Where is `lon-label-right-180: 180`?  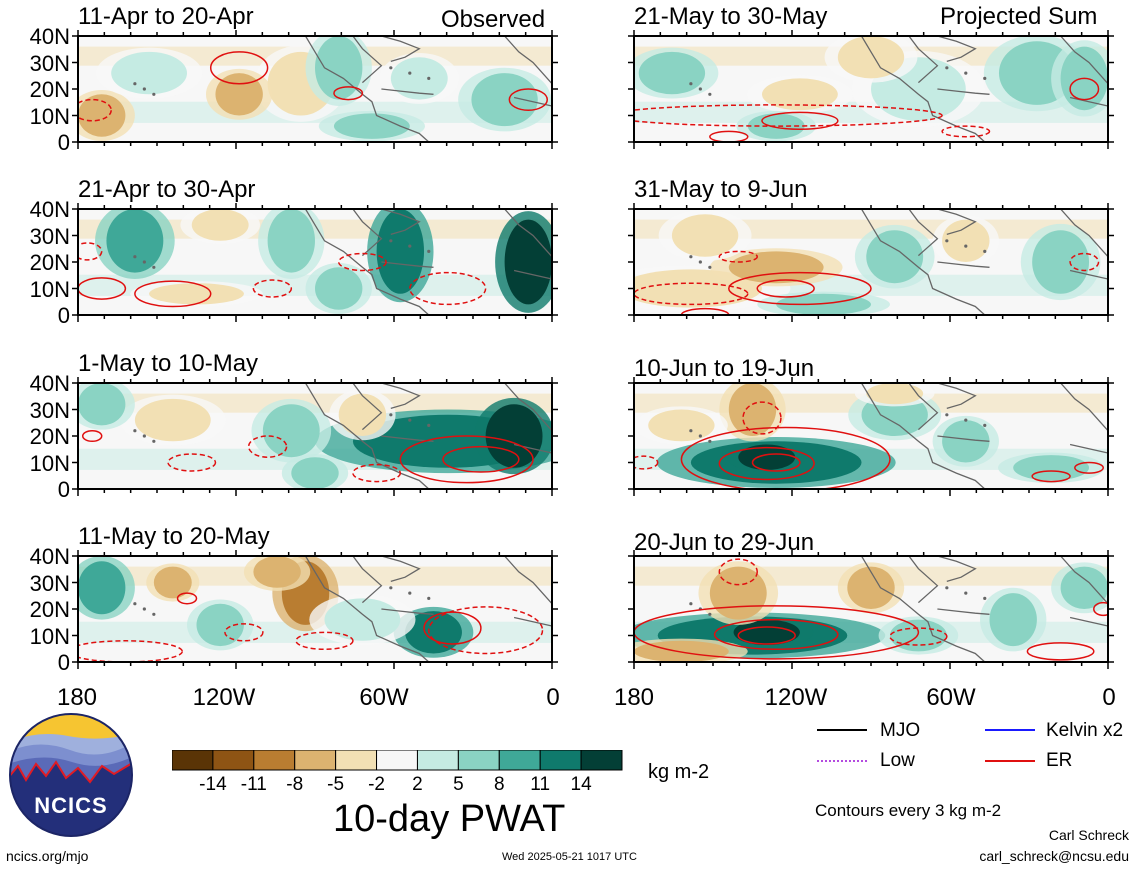
lon-label-right-180: 180 is located at coordinates (634, 697).